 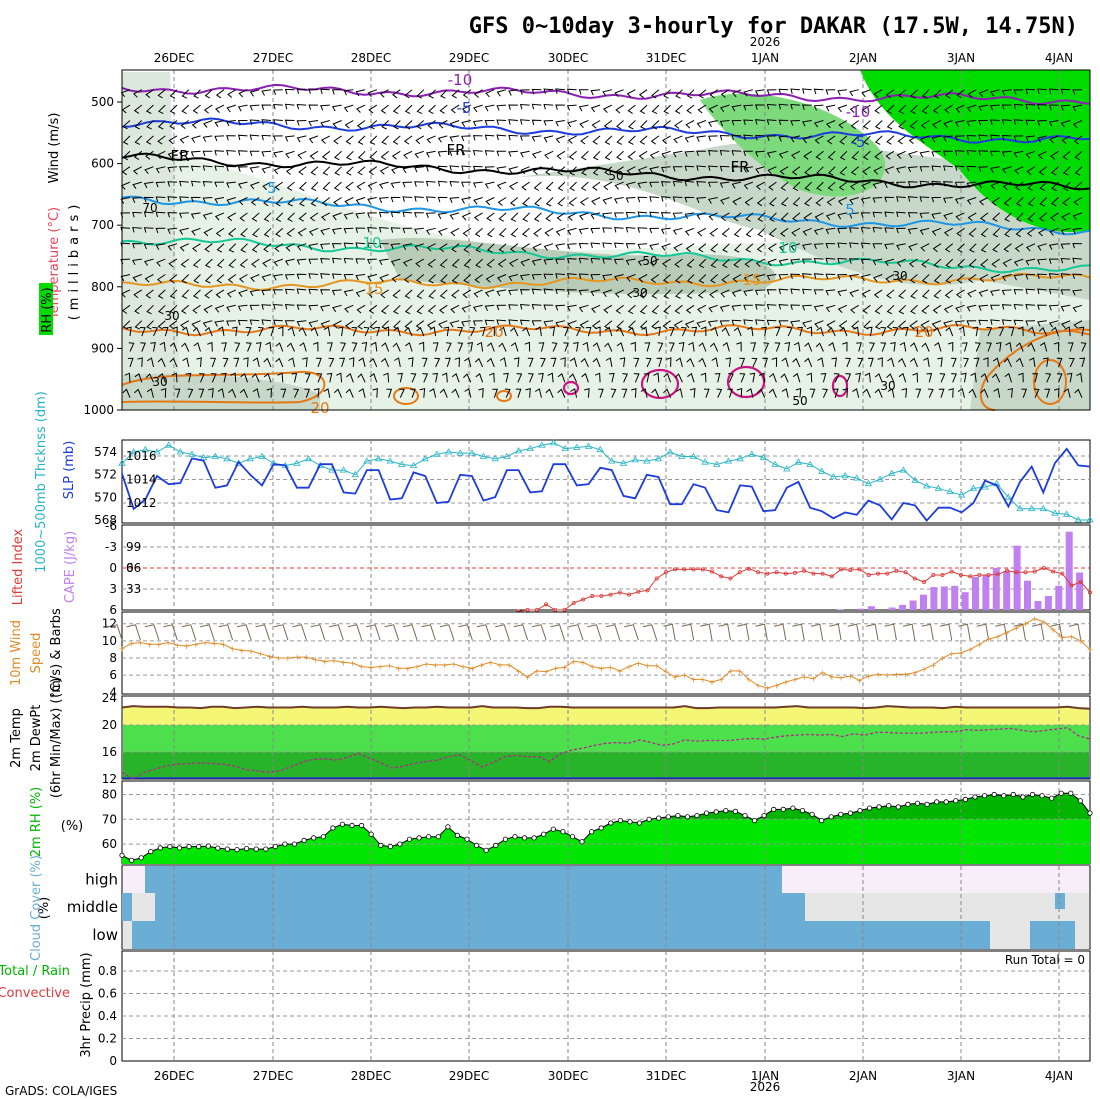 What do you see at coordinates (799, 401) in the screenshot?
I see `rh-contour-label: 50` at bounding box center [799, 401].